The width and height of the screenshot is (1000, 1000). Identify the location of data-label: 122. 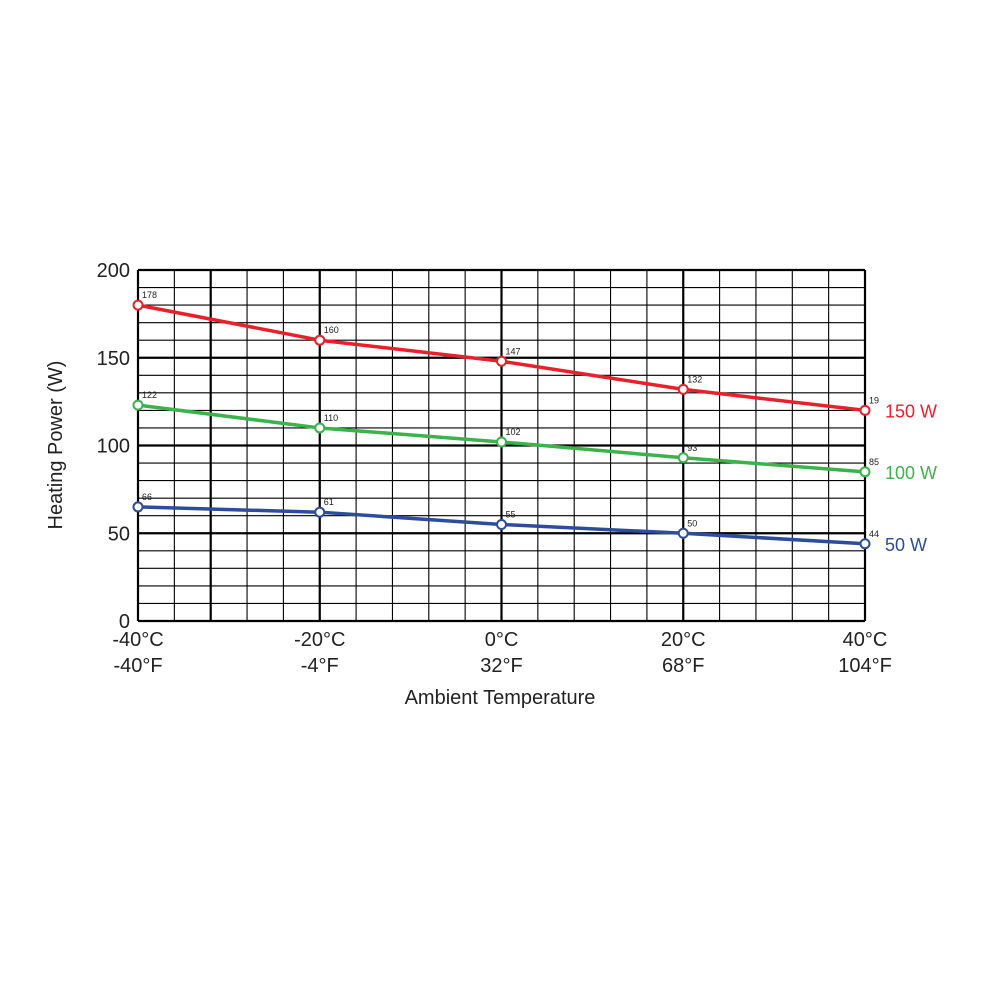
(149, 395).